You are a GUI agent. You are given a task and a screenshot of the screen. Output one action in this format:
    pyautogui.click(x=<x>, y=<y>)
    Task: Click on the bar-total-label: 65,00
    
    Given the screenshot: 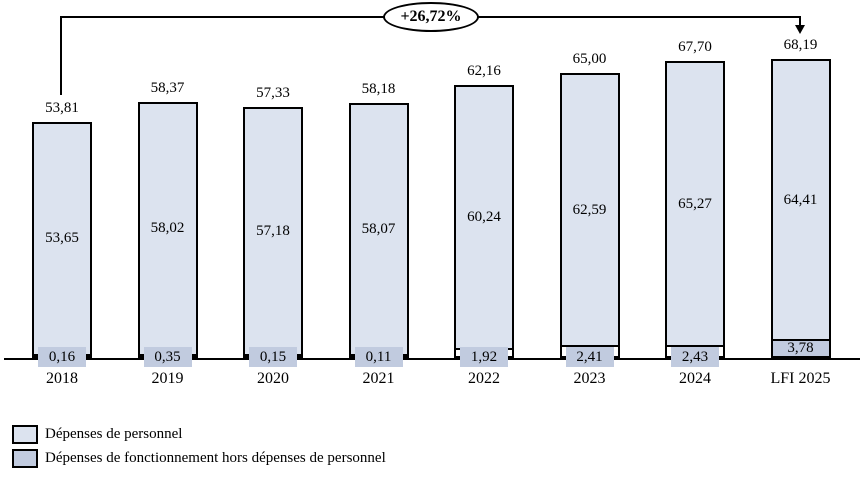 What is the action you would take?
    pyautogui.click(x=589, y=58)
    